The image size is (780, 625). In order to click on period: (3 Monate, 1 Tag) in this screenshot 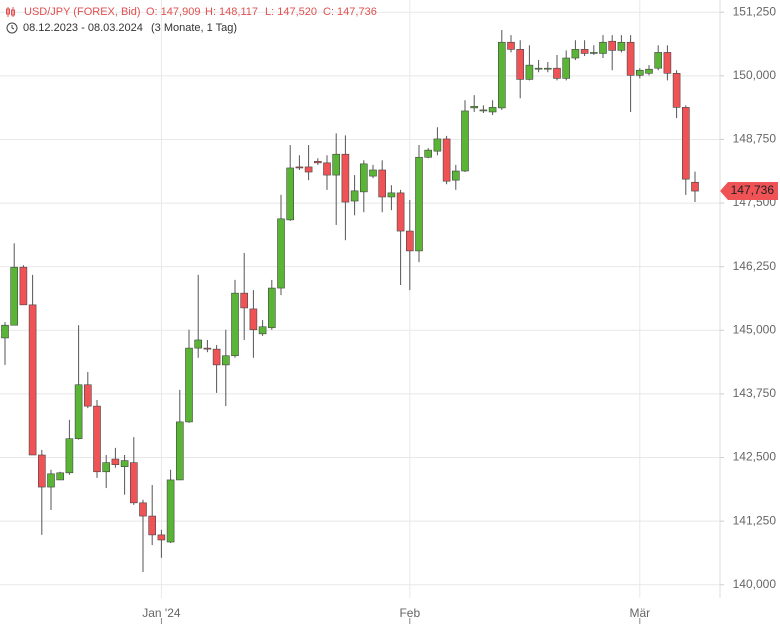, I will do `click(194, 28)`.